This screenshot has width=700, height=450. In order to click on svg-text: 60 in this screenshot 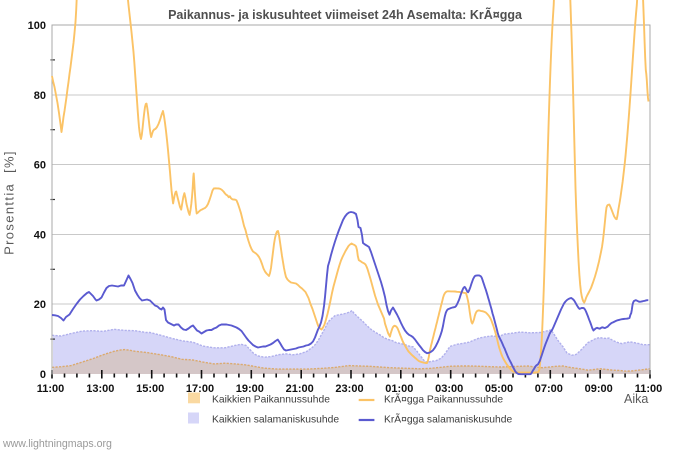, I will do `click(40, 166)`.